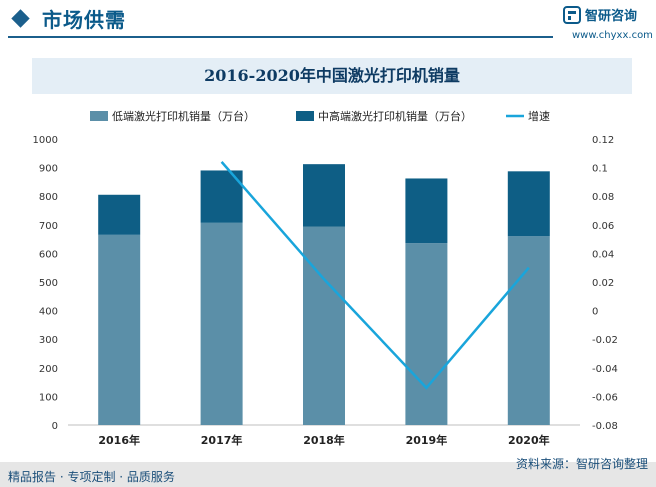 The width and height of the screenshot is (656, 487). Describe the element at coordinates (48, 397) in the screenshot. I see `y-left-tick-label: 100` at that location.